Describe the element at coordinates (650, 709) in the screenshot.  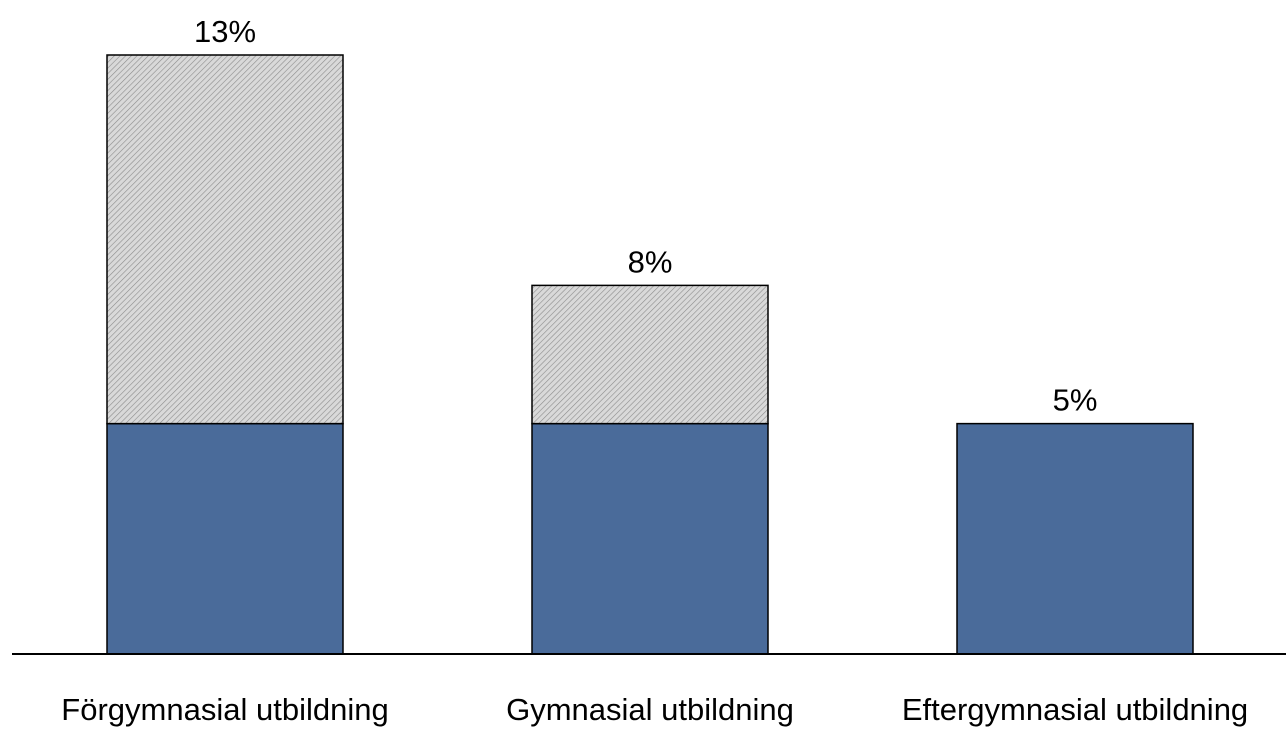
I see `category-label-2: Gymnasial utbildning` at that location.